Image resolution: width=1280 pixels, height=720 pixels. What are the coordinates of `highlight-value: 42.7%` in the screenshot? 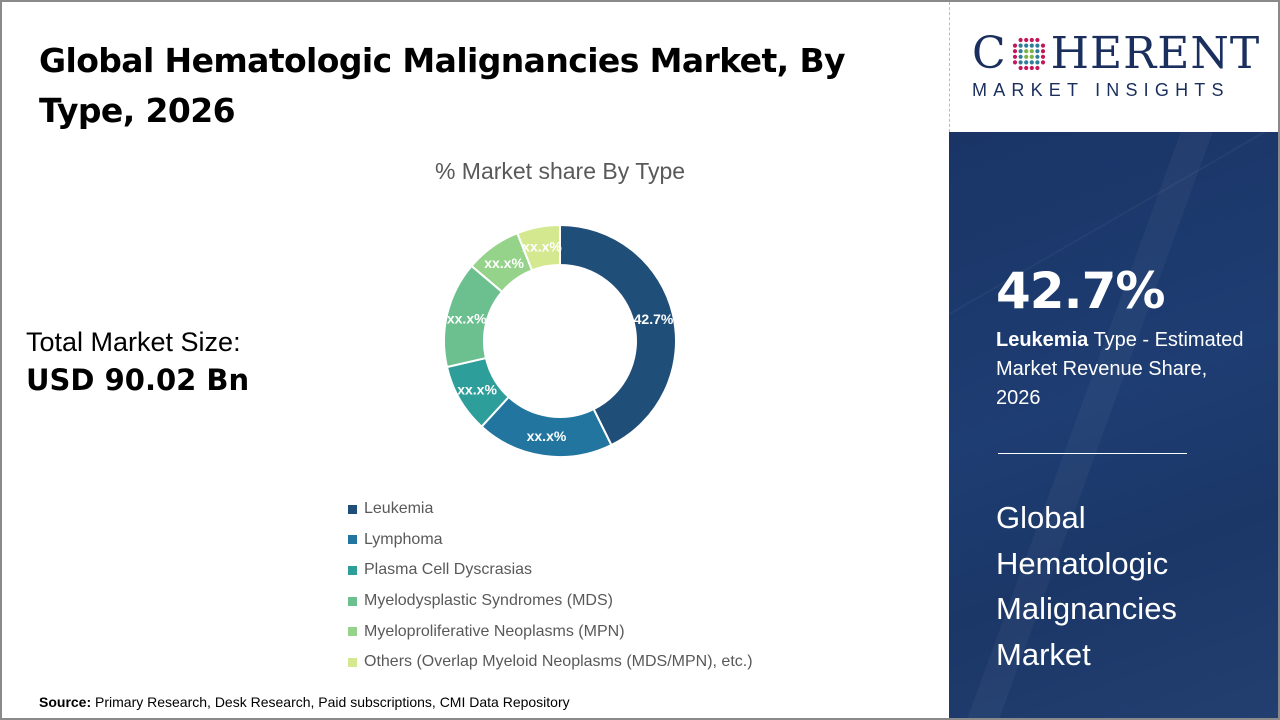 It's located at (1080, 291).